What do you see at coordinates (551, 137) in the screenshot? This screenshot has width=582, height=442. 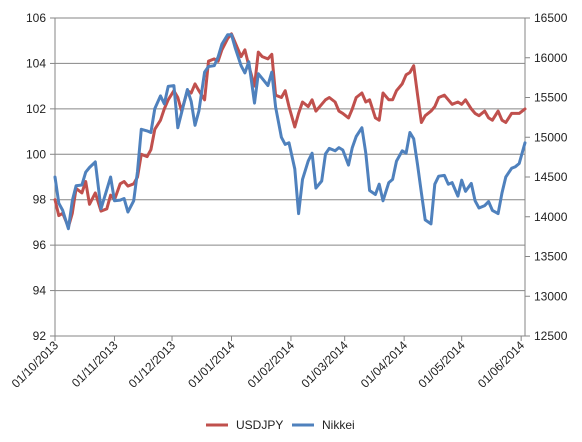 I see `y-right-tick-label: 15000` at bounding box center [551, 137].